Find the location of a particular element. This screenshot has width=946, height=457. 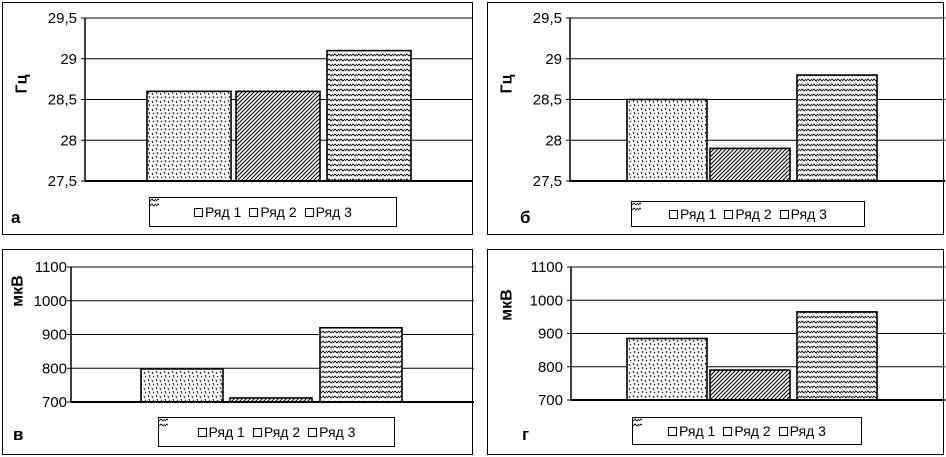

chart-d-legend-item-1: Ряд 1 is located at coordinates (674, 428).